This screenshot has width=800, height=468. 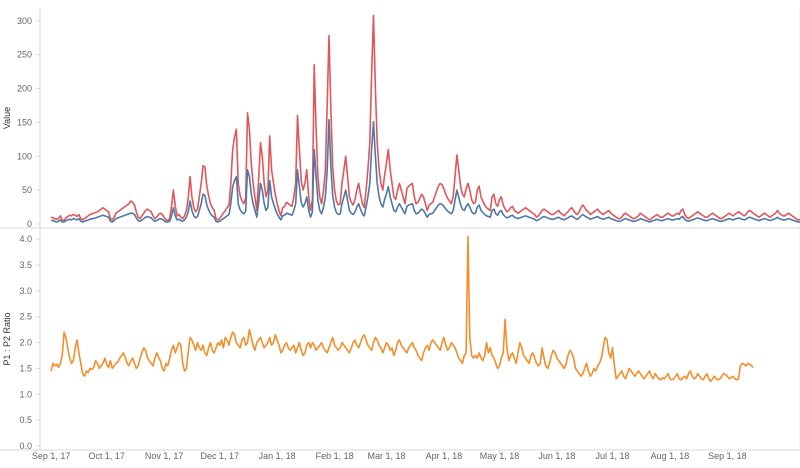 What do you see at coordinates (556, 456) in the screenshot?
I see `x-tick-label: Jun 1, 18` at bounding box center [556, 456].